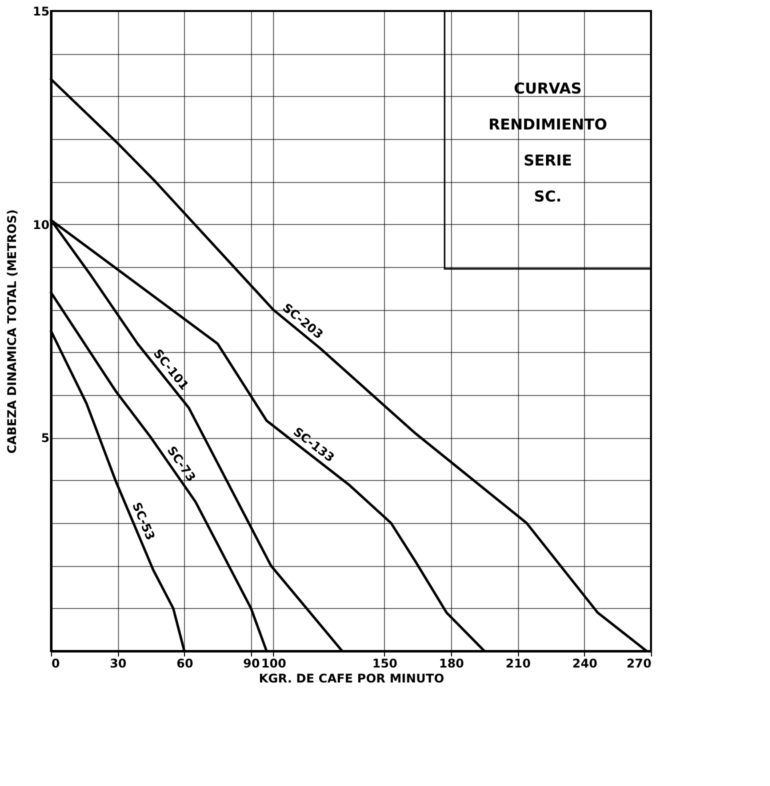 The height and width of the screenshot is (786, 770). Describe the element at coordinates (273, 663) in the screenshot. I see `x-tick-label: 100` at that location.